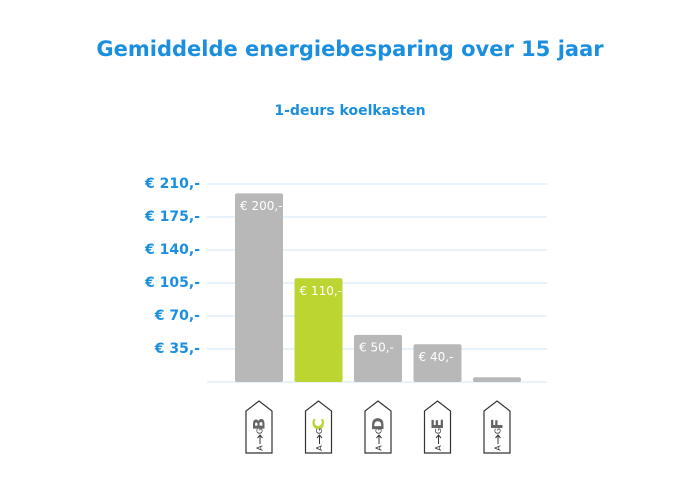  Describe the element at coordinates (378, 423) in the screenshot. I see `x-tick-label: D` at that location.